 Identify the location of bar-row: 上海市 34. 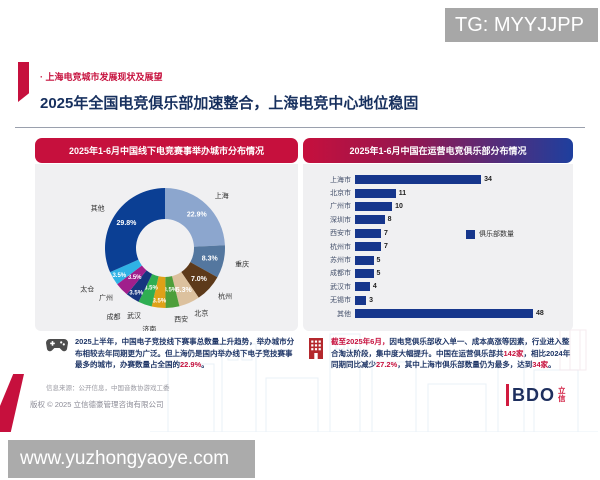
(439, 179).